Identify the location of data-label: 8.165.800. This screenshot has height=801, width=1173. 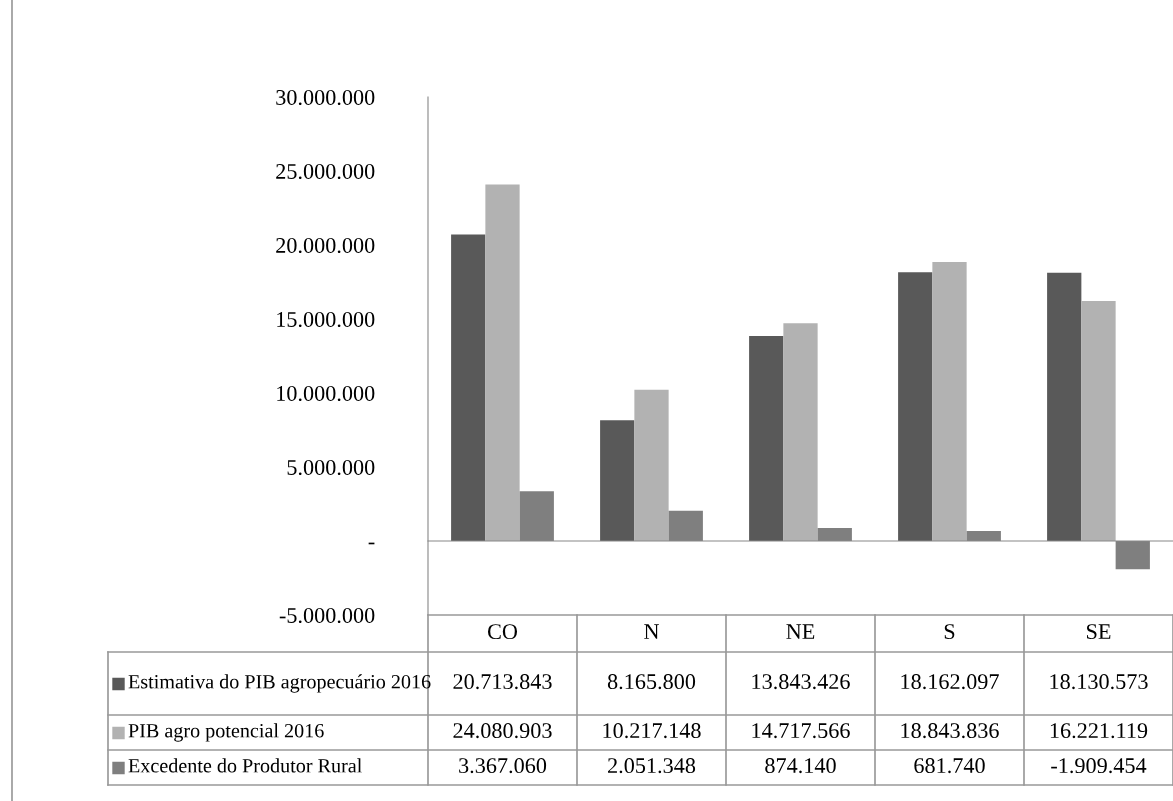
(651, 682).